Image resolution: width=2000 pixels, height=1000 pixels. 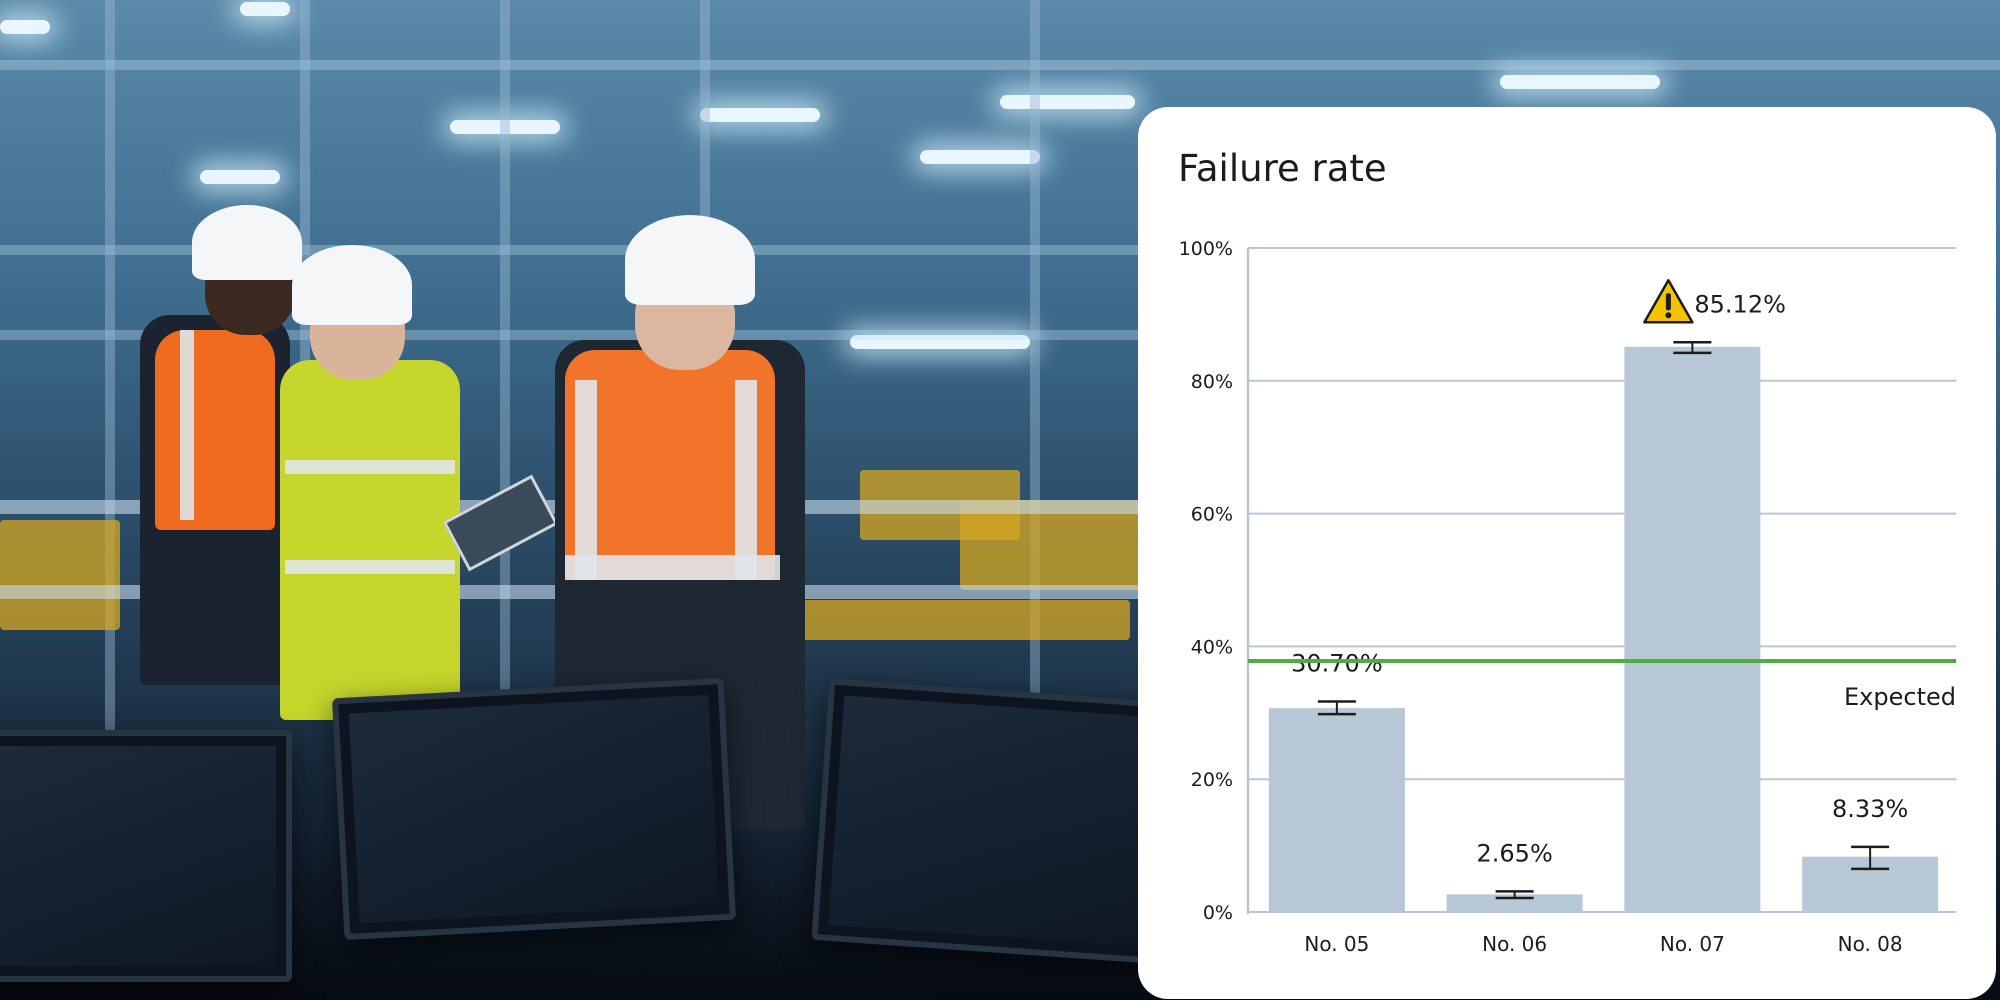 What do you see at coordinates (1282, 168) in the screenshot?
I see `chart-title: Failure rate` at bounding box center [1282, 168].